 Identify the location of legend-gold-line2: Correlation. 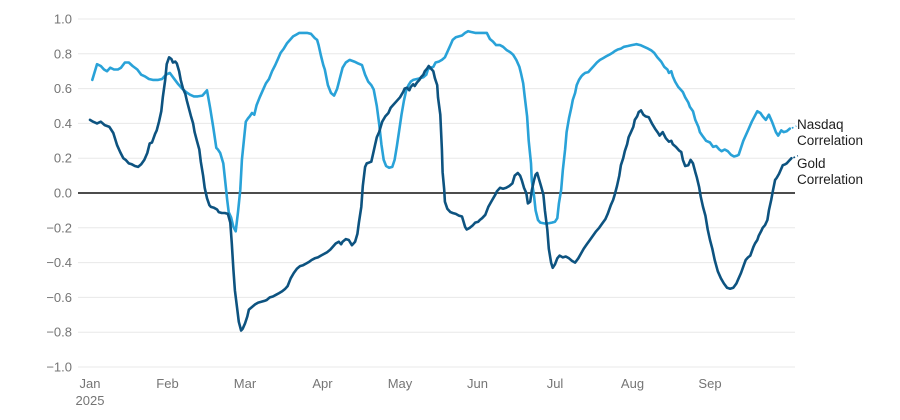
(830, 179).